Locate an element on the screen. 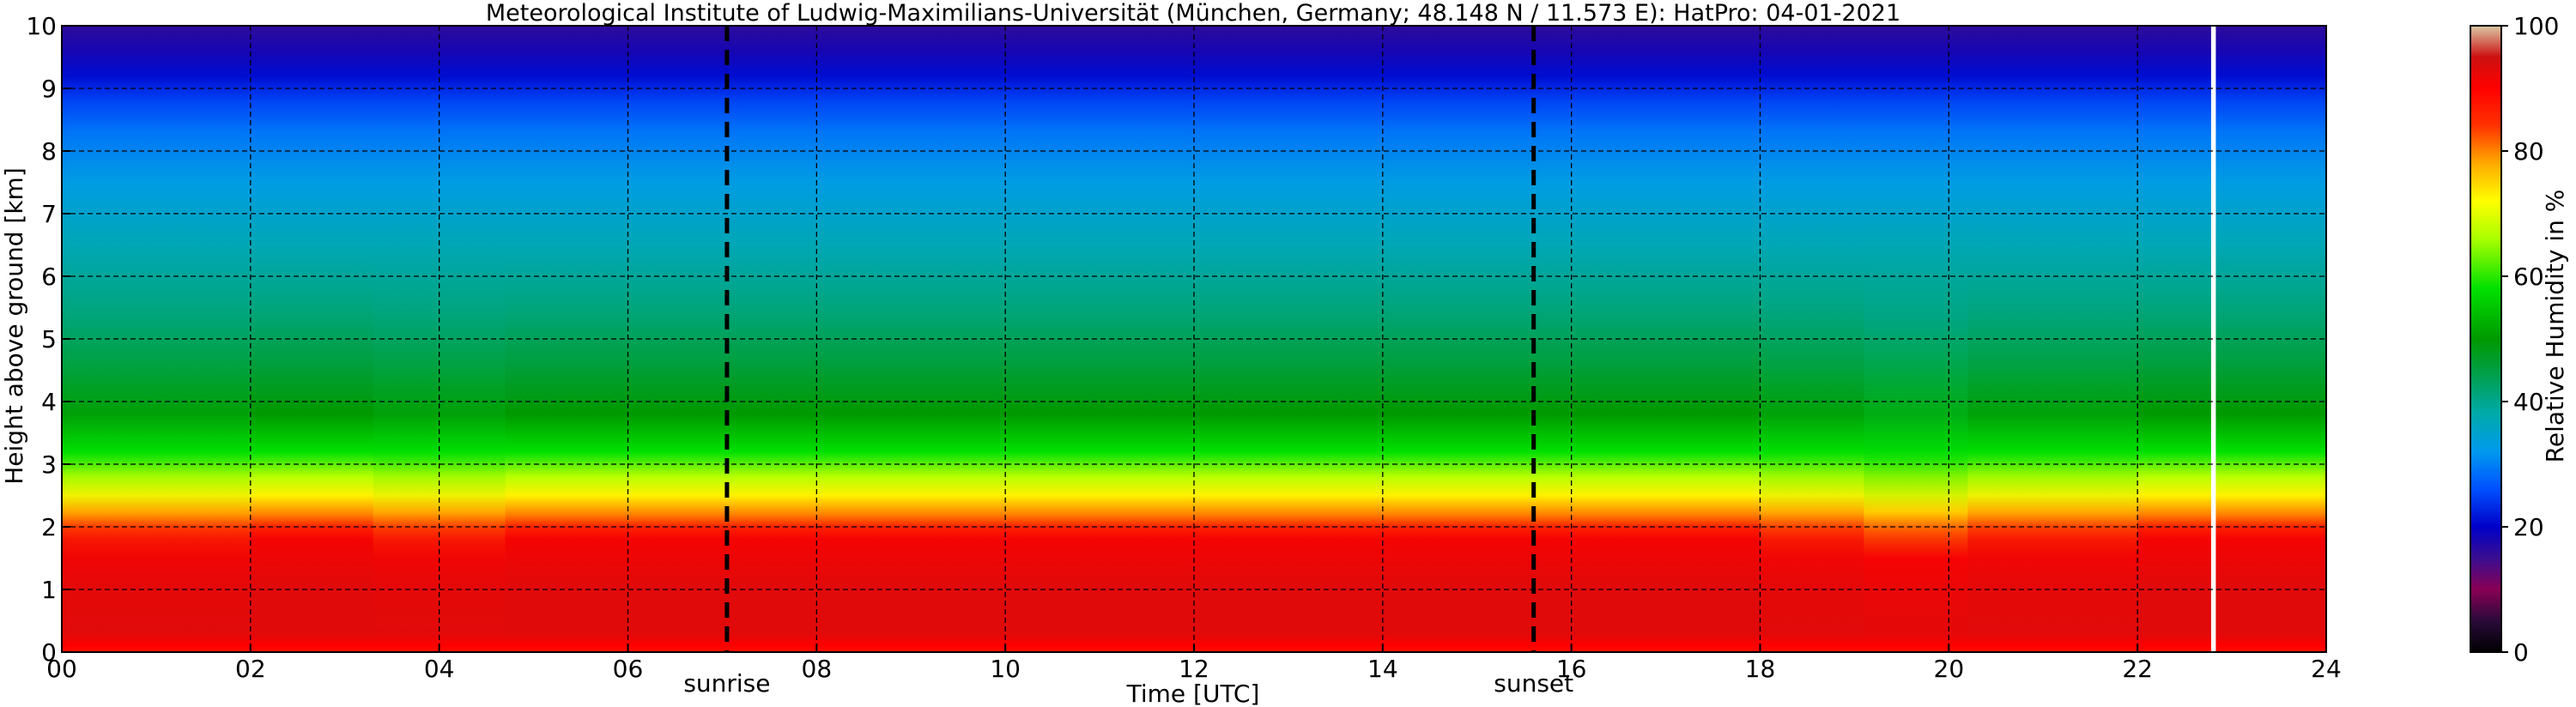 The image size is (2576, 707). x-axis-label: Time [UTC] is located at coordinates (1193, 693).